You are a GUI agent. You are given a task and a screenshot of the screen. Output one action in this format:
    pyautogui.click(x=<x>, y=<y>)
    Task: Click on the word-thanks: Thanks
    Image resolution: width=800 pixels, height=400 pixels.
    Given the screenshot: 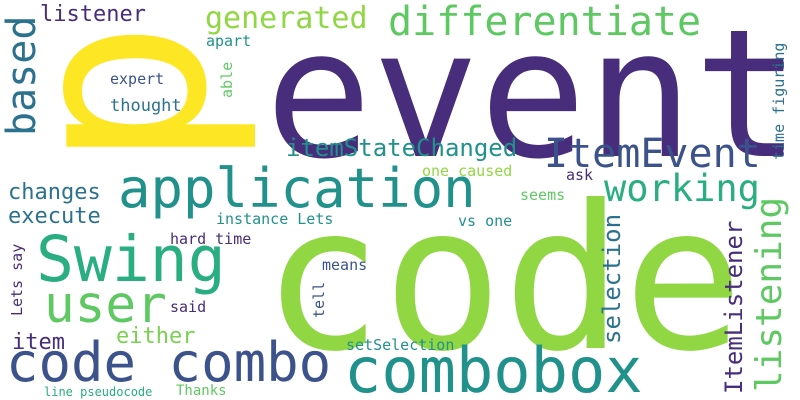 What is the action you would take?
    pyautogui.click(x=201, y=391)
    